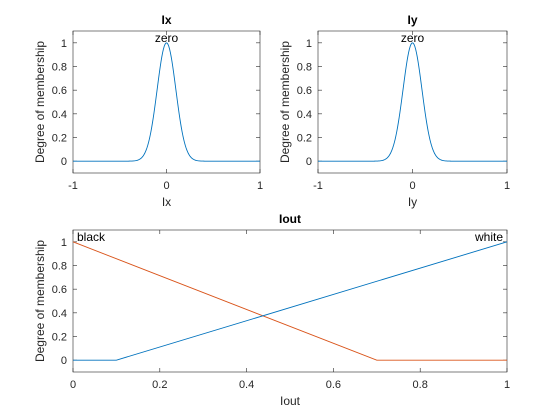  What do you see at coordinates (488, 237) in the screenshot?
I see `series-label-white: white` at bounding box center [488, 237].